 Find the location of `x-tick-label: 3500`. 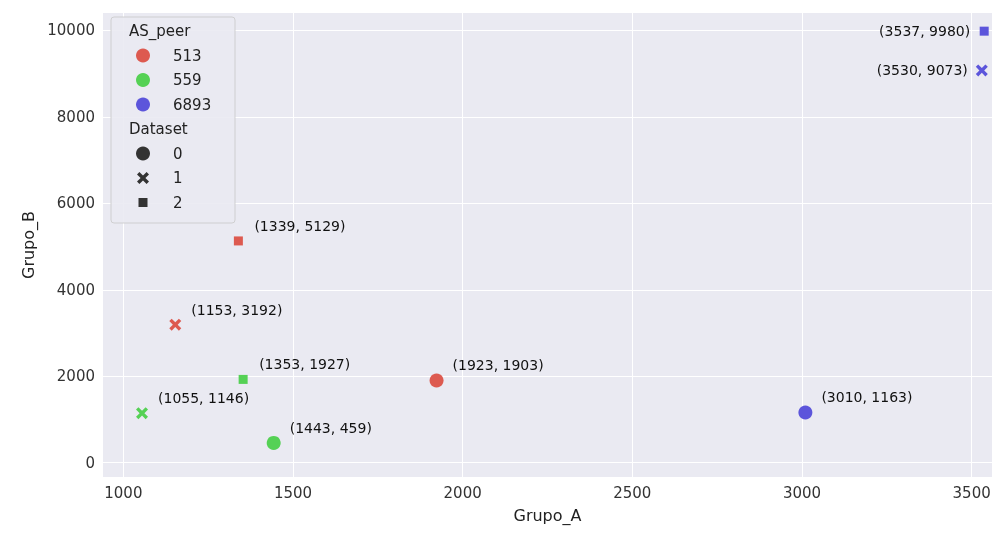

x-tick-label: 3500 is located at coordinates (971, 492).